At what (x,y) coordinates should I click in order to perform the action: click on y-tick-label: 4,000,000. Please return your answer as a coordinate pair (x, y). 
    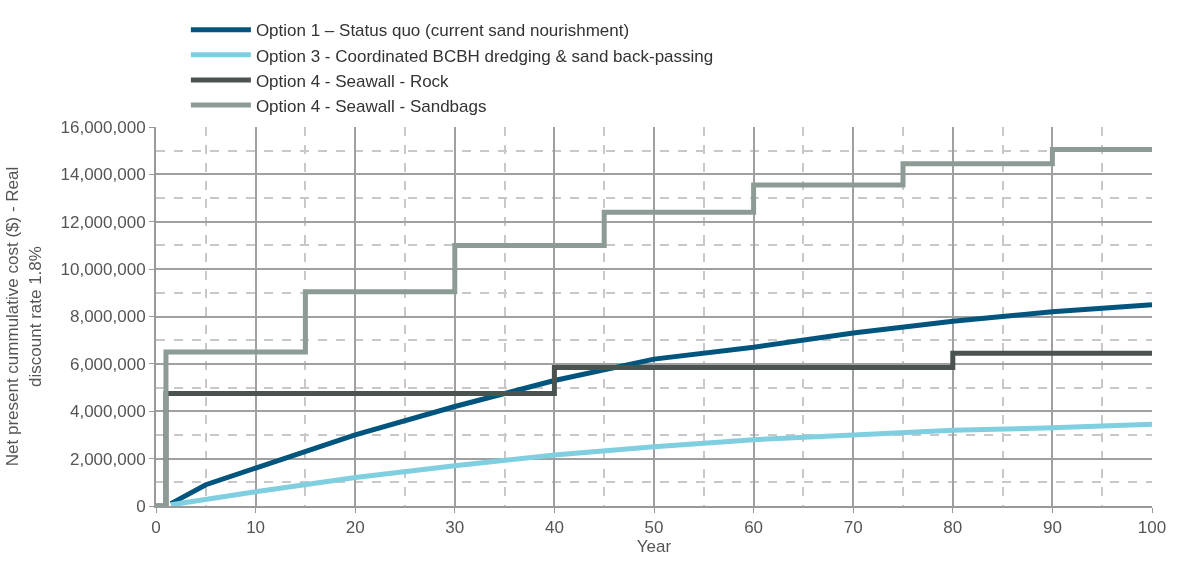
    Looking at the image, I should click on (107, 412).